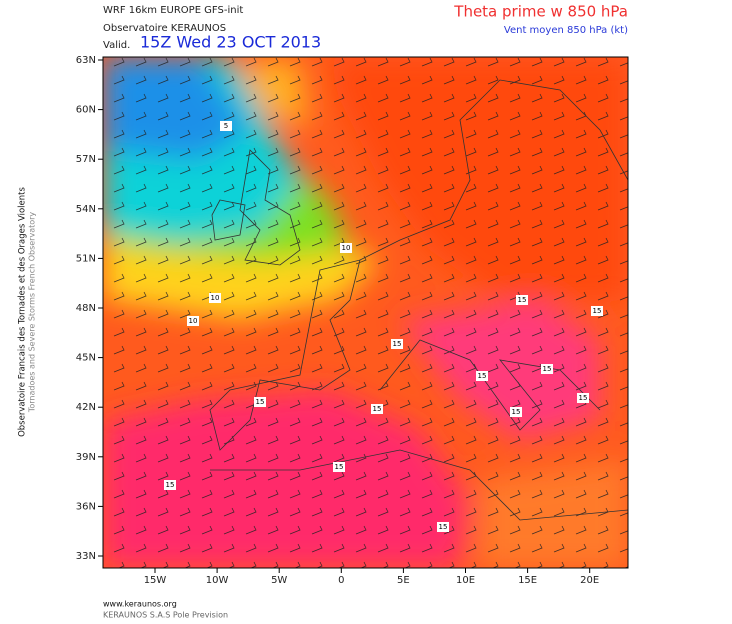  What do you see at coordinates (566, 30) in the screenshot?
I see `wind-title: Vent moyen 850 hPa (kt)` at bounding box center [566, 30].